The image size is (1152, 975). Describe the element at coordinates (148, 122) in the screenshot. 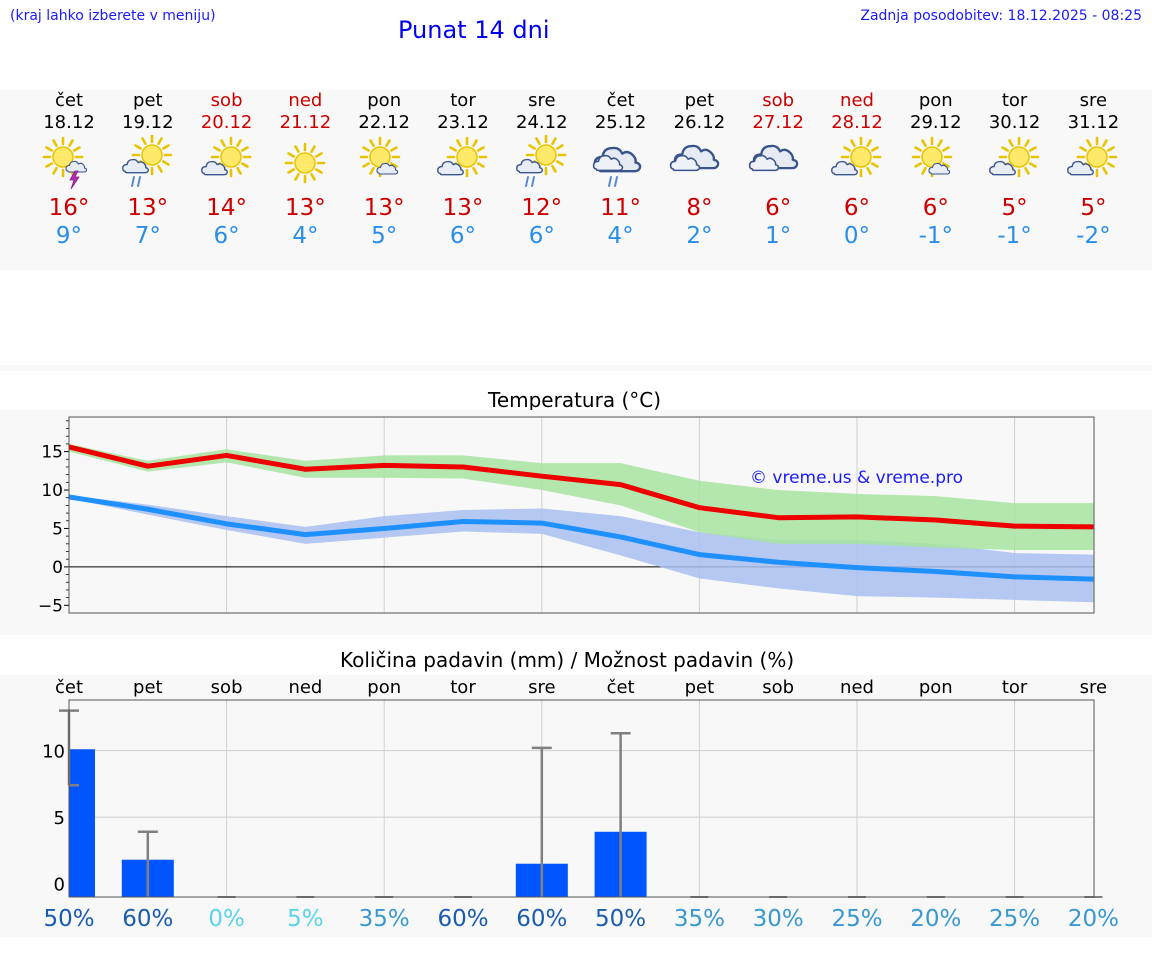

I see `day-date: 19.12` at that location.